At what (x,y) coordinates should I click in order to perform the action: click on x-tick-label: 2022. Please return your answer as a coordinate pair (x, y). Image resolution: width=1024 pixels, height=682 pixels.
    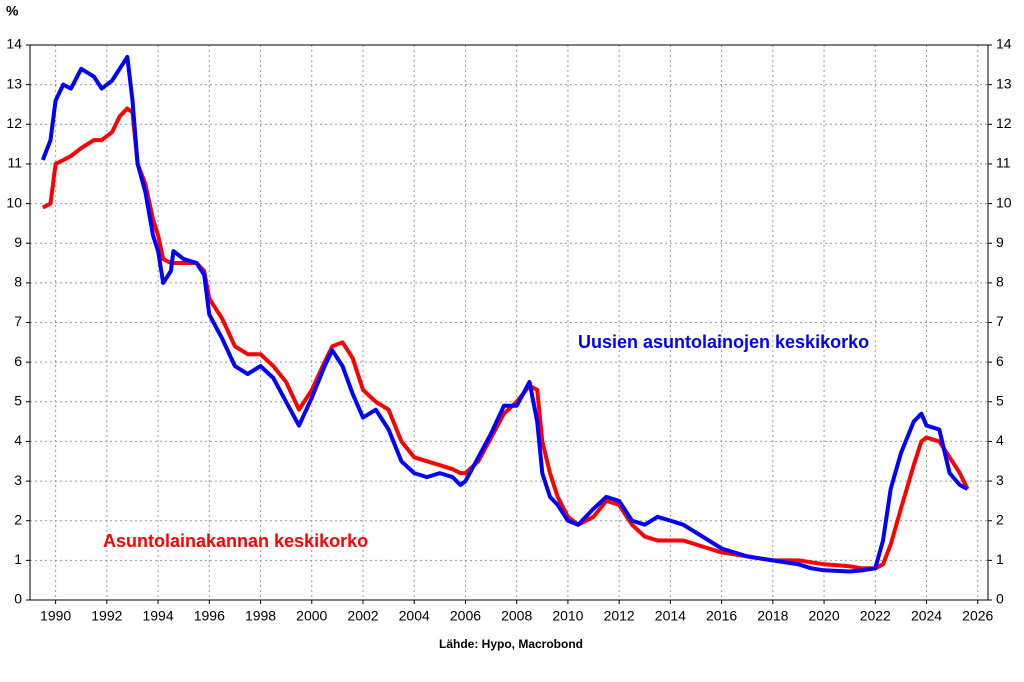
    Looking at the image, I should click on (875, 616).